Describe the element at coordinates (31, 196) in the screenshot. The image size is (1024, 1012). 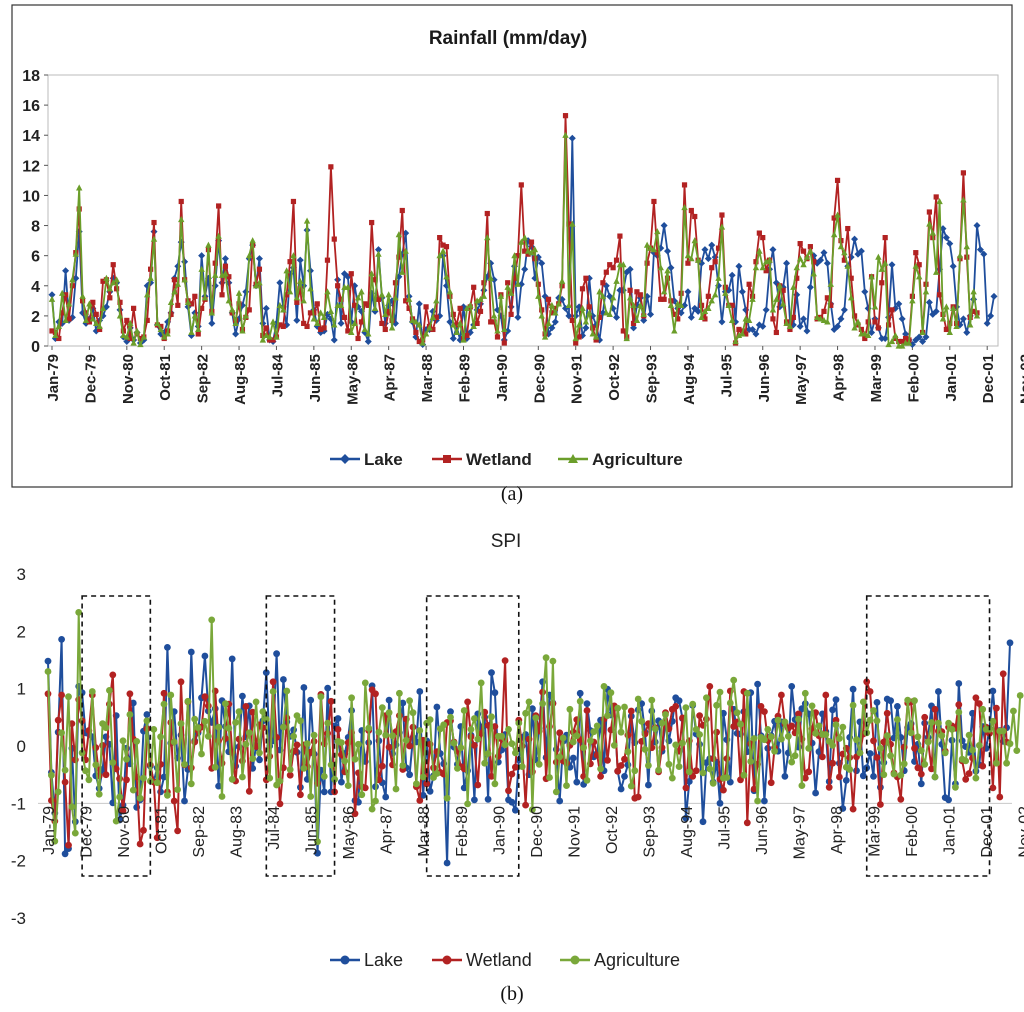
I see `rainfall-y-tick-label: 10` at that location.